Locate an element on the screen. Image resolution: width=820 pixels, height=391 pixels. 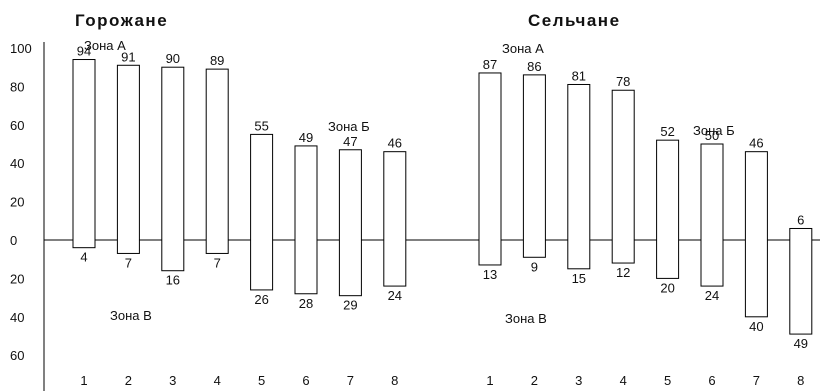
bar-lower-value-label: 16 is located at coordinates (173, 280).